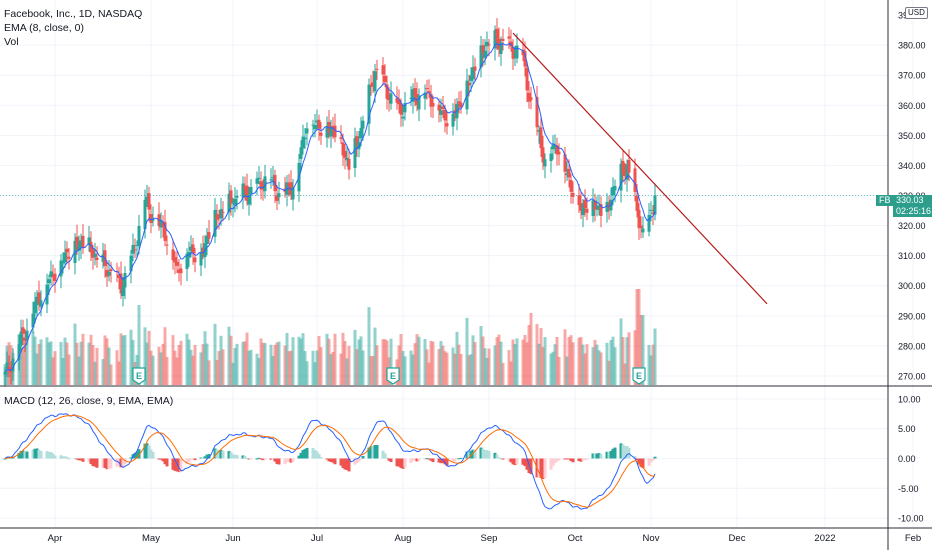  What do you see at coordinates (73, 14) in the screenshot?
I see `chart-title: Facebook, Inc., 1D, NASDAQ` at bounding box center [73, 14].